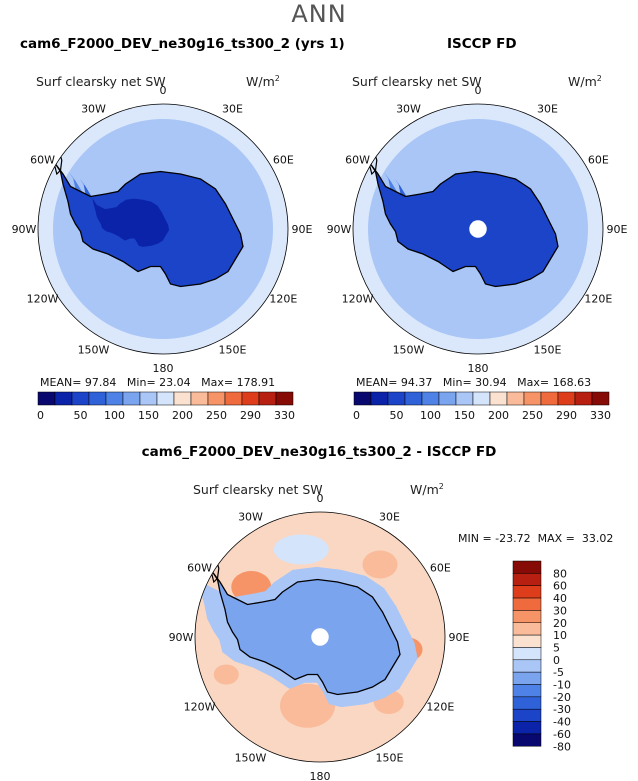 This screenshot has width=638, height=781. Describe the element at coordinates (556, 647) in the screenshot. I see `colorbar-label: 5` at that location.